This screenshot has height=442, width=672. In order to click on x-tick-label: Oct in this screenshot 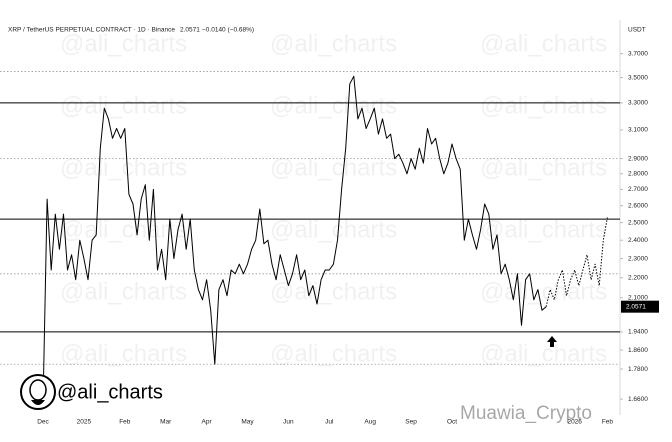, I will do `click(452, 422)`.